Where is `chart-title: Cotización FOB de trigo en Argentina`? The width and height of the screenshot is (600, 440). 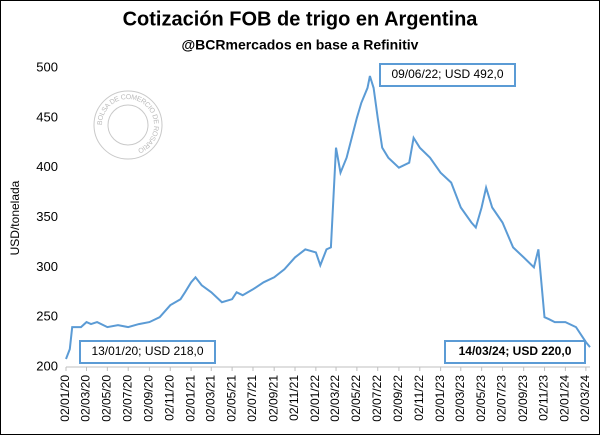
chart-title: Cotización FOB de trigo en Argentina is located at coordinates (301, 19).